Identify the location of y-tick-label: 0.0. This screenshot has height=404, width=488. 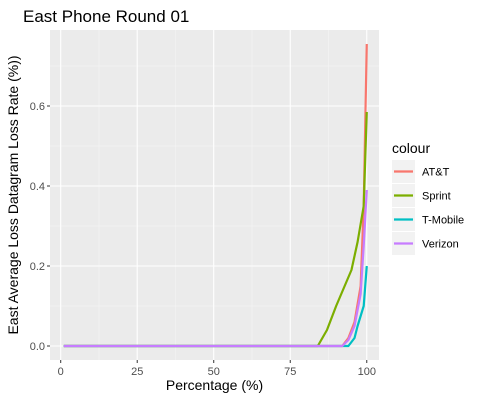
(37, 347).